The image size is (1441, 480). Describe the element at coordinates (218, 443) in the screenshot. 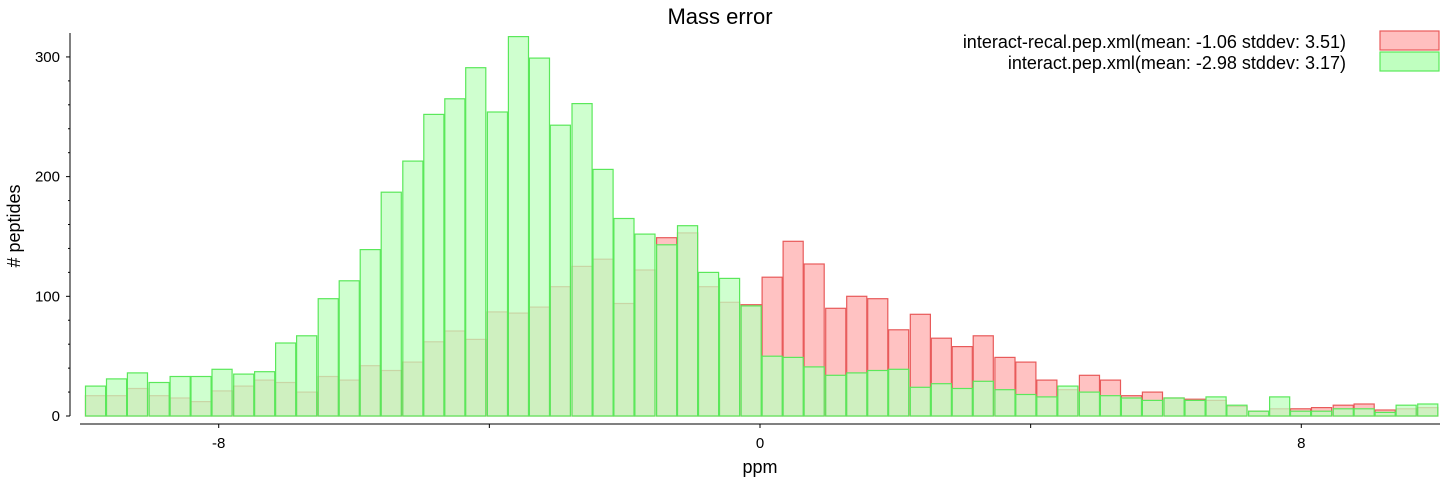

I see `x-tick-label: -8` at that location.